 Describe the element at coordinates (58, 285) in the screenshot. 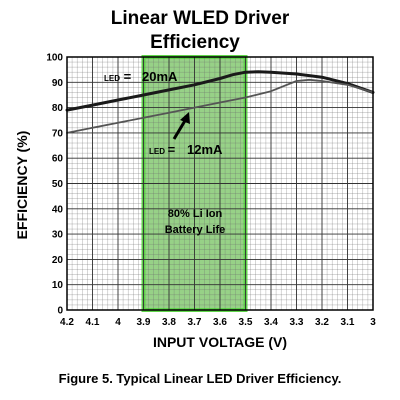

I see `y-tick-label: 10` at that location.